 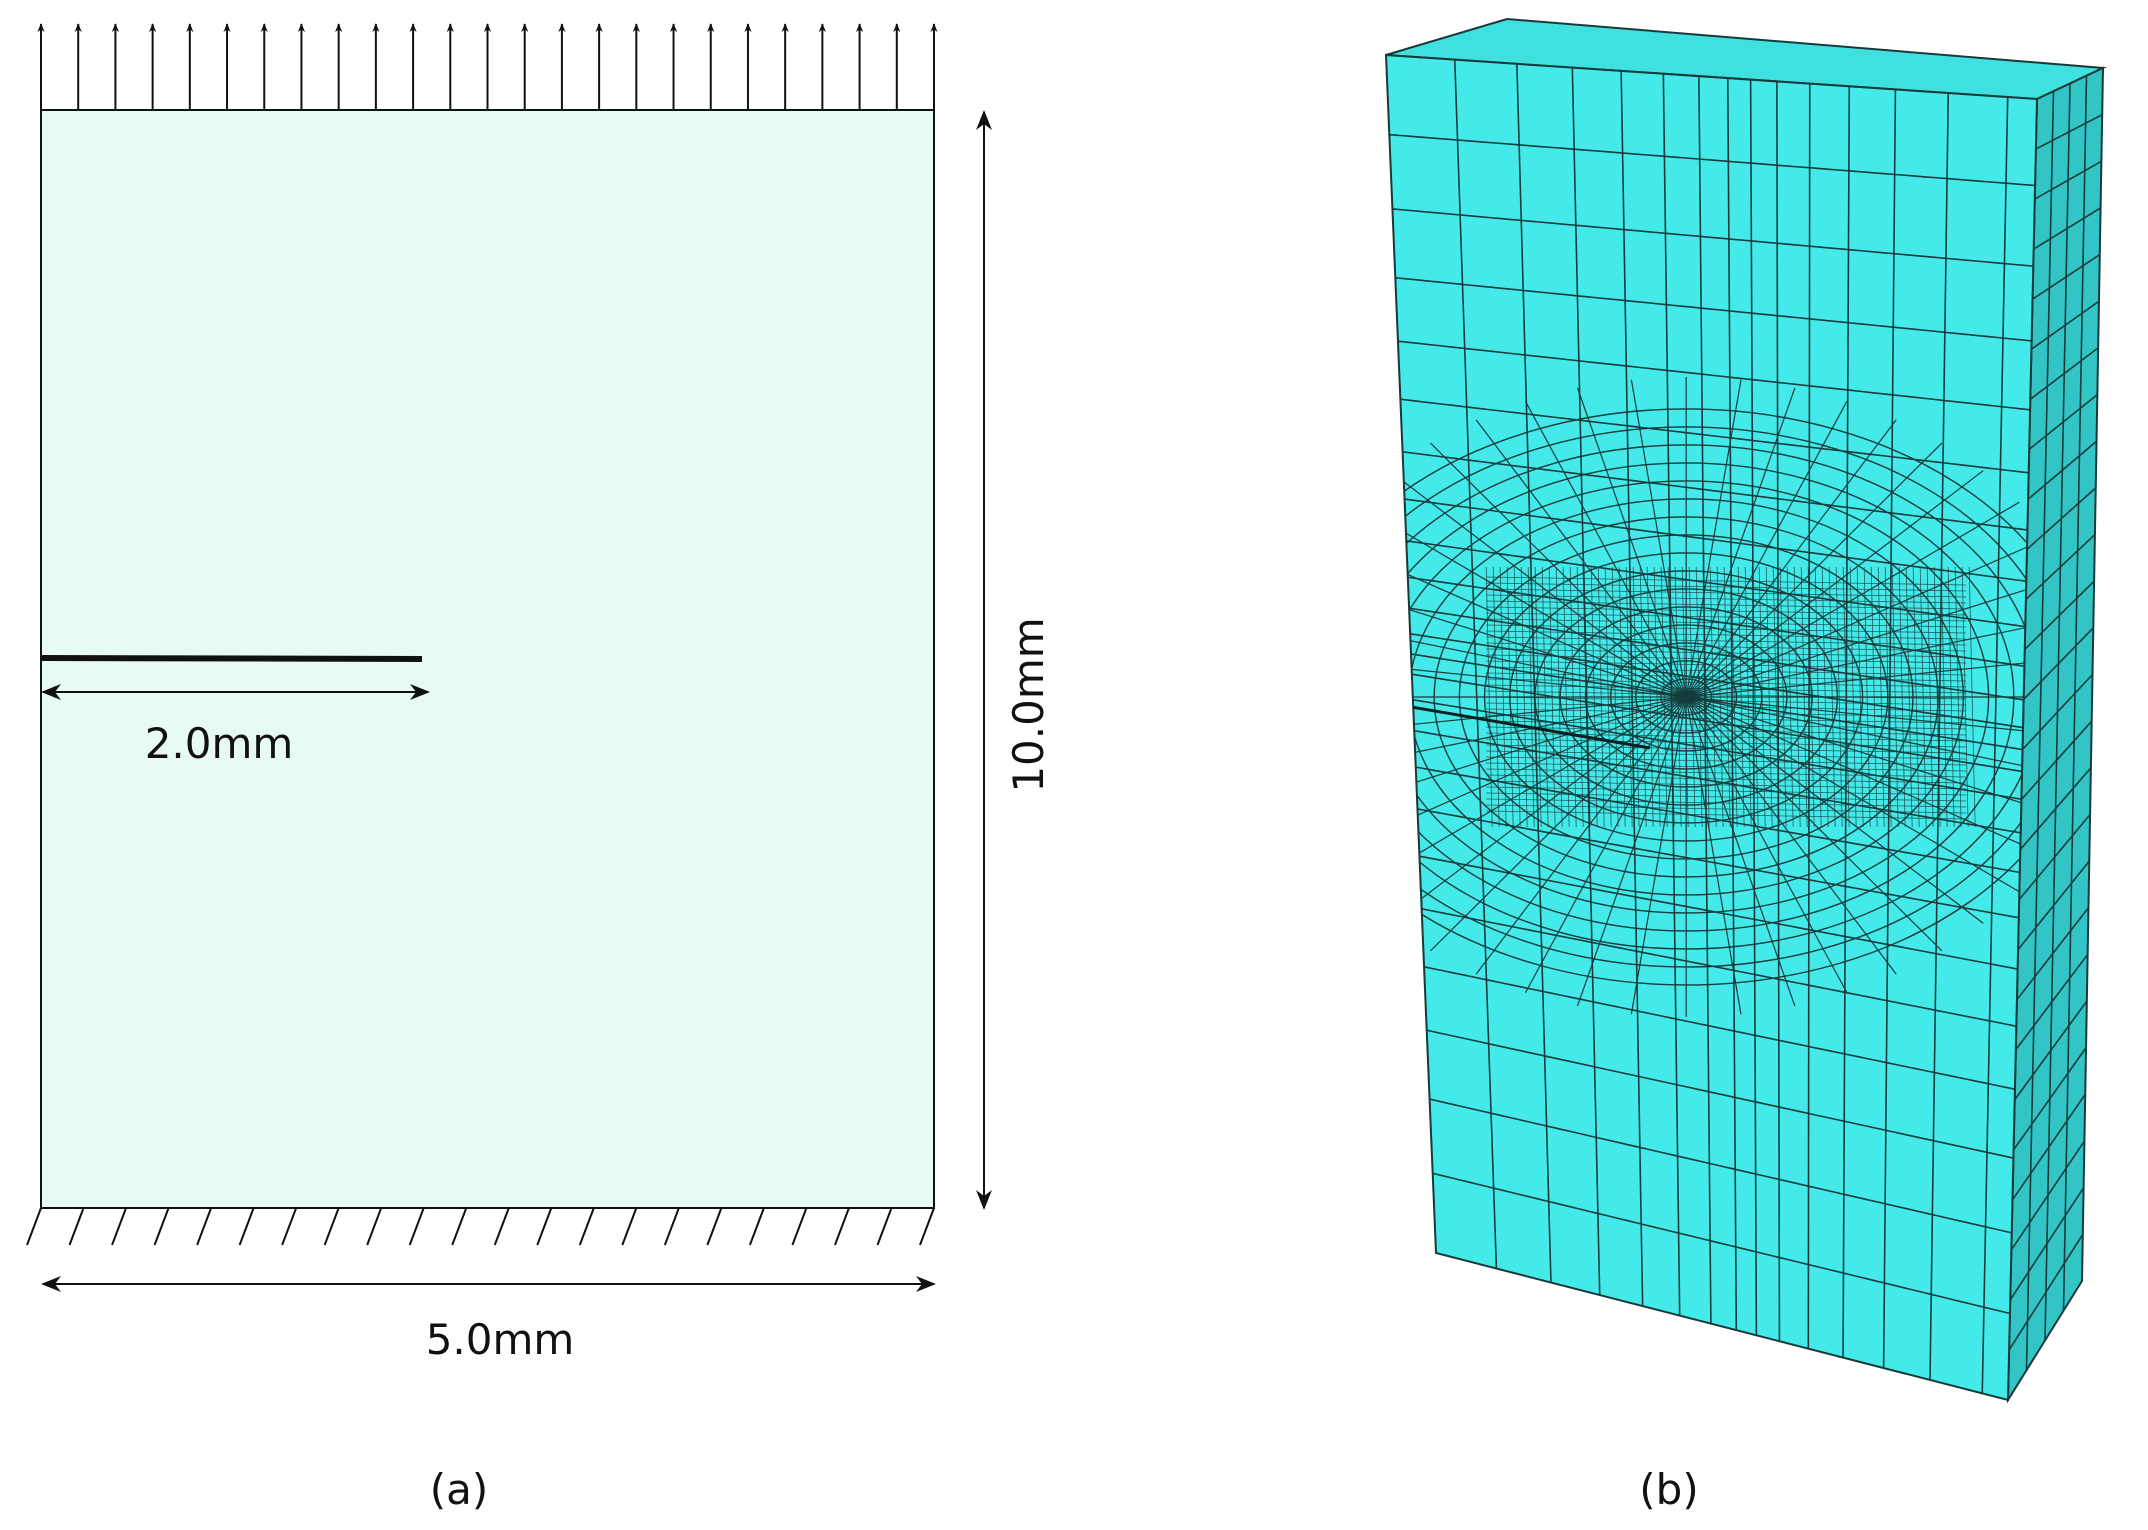 I want to click on load-arrows, so click(x=487, y=66).